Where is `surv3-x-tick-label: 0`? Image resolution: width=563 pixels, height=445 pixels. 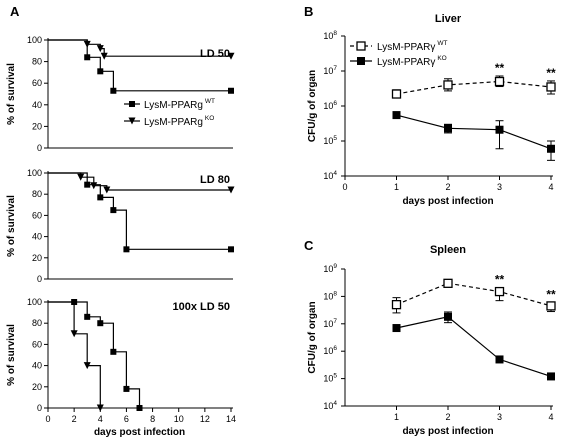 surv3-x-tick-label: 0 is located at coordinates (47, 419).